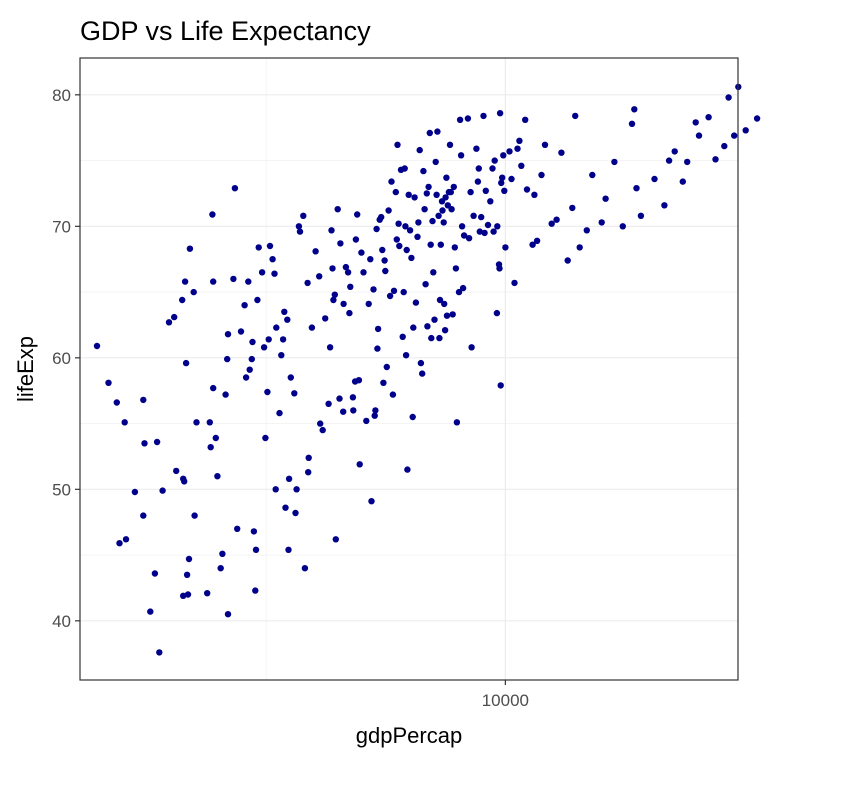  Describe the element at coordinates (225, 31) in the screenshot. I see `chart-title: GDP vs Life Expectancy` at that location.